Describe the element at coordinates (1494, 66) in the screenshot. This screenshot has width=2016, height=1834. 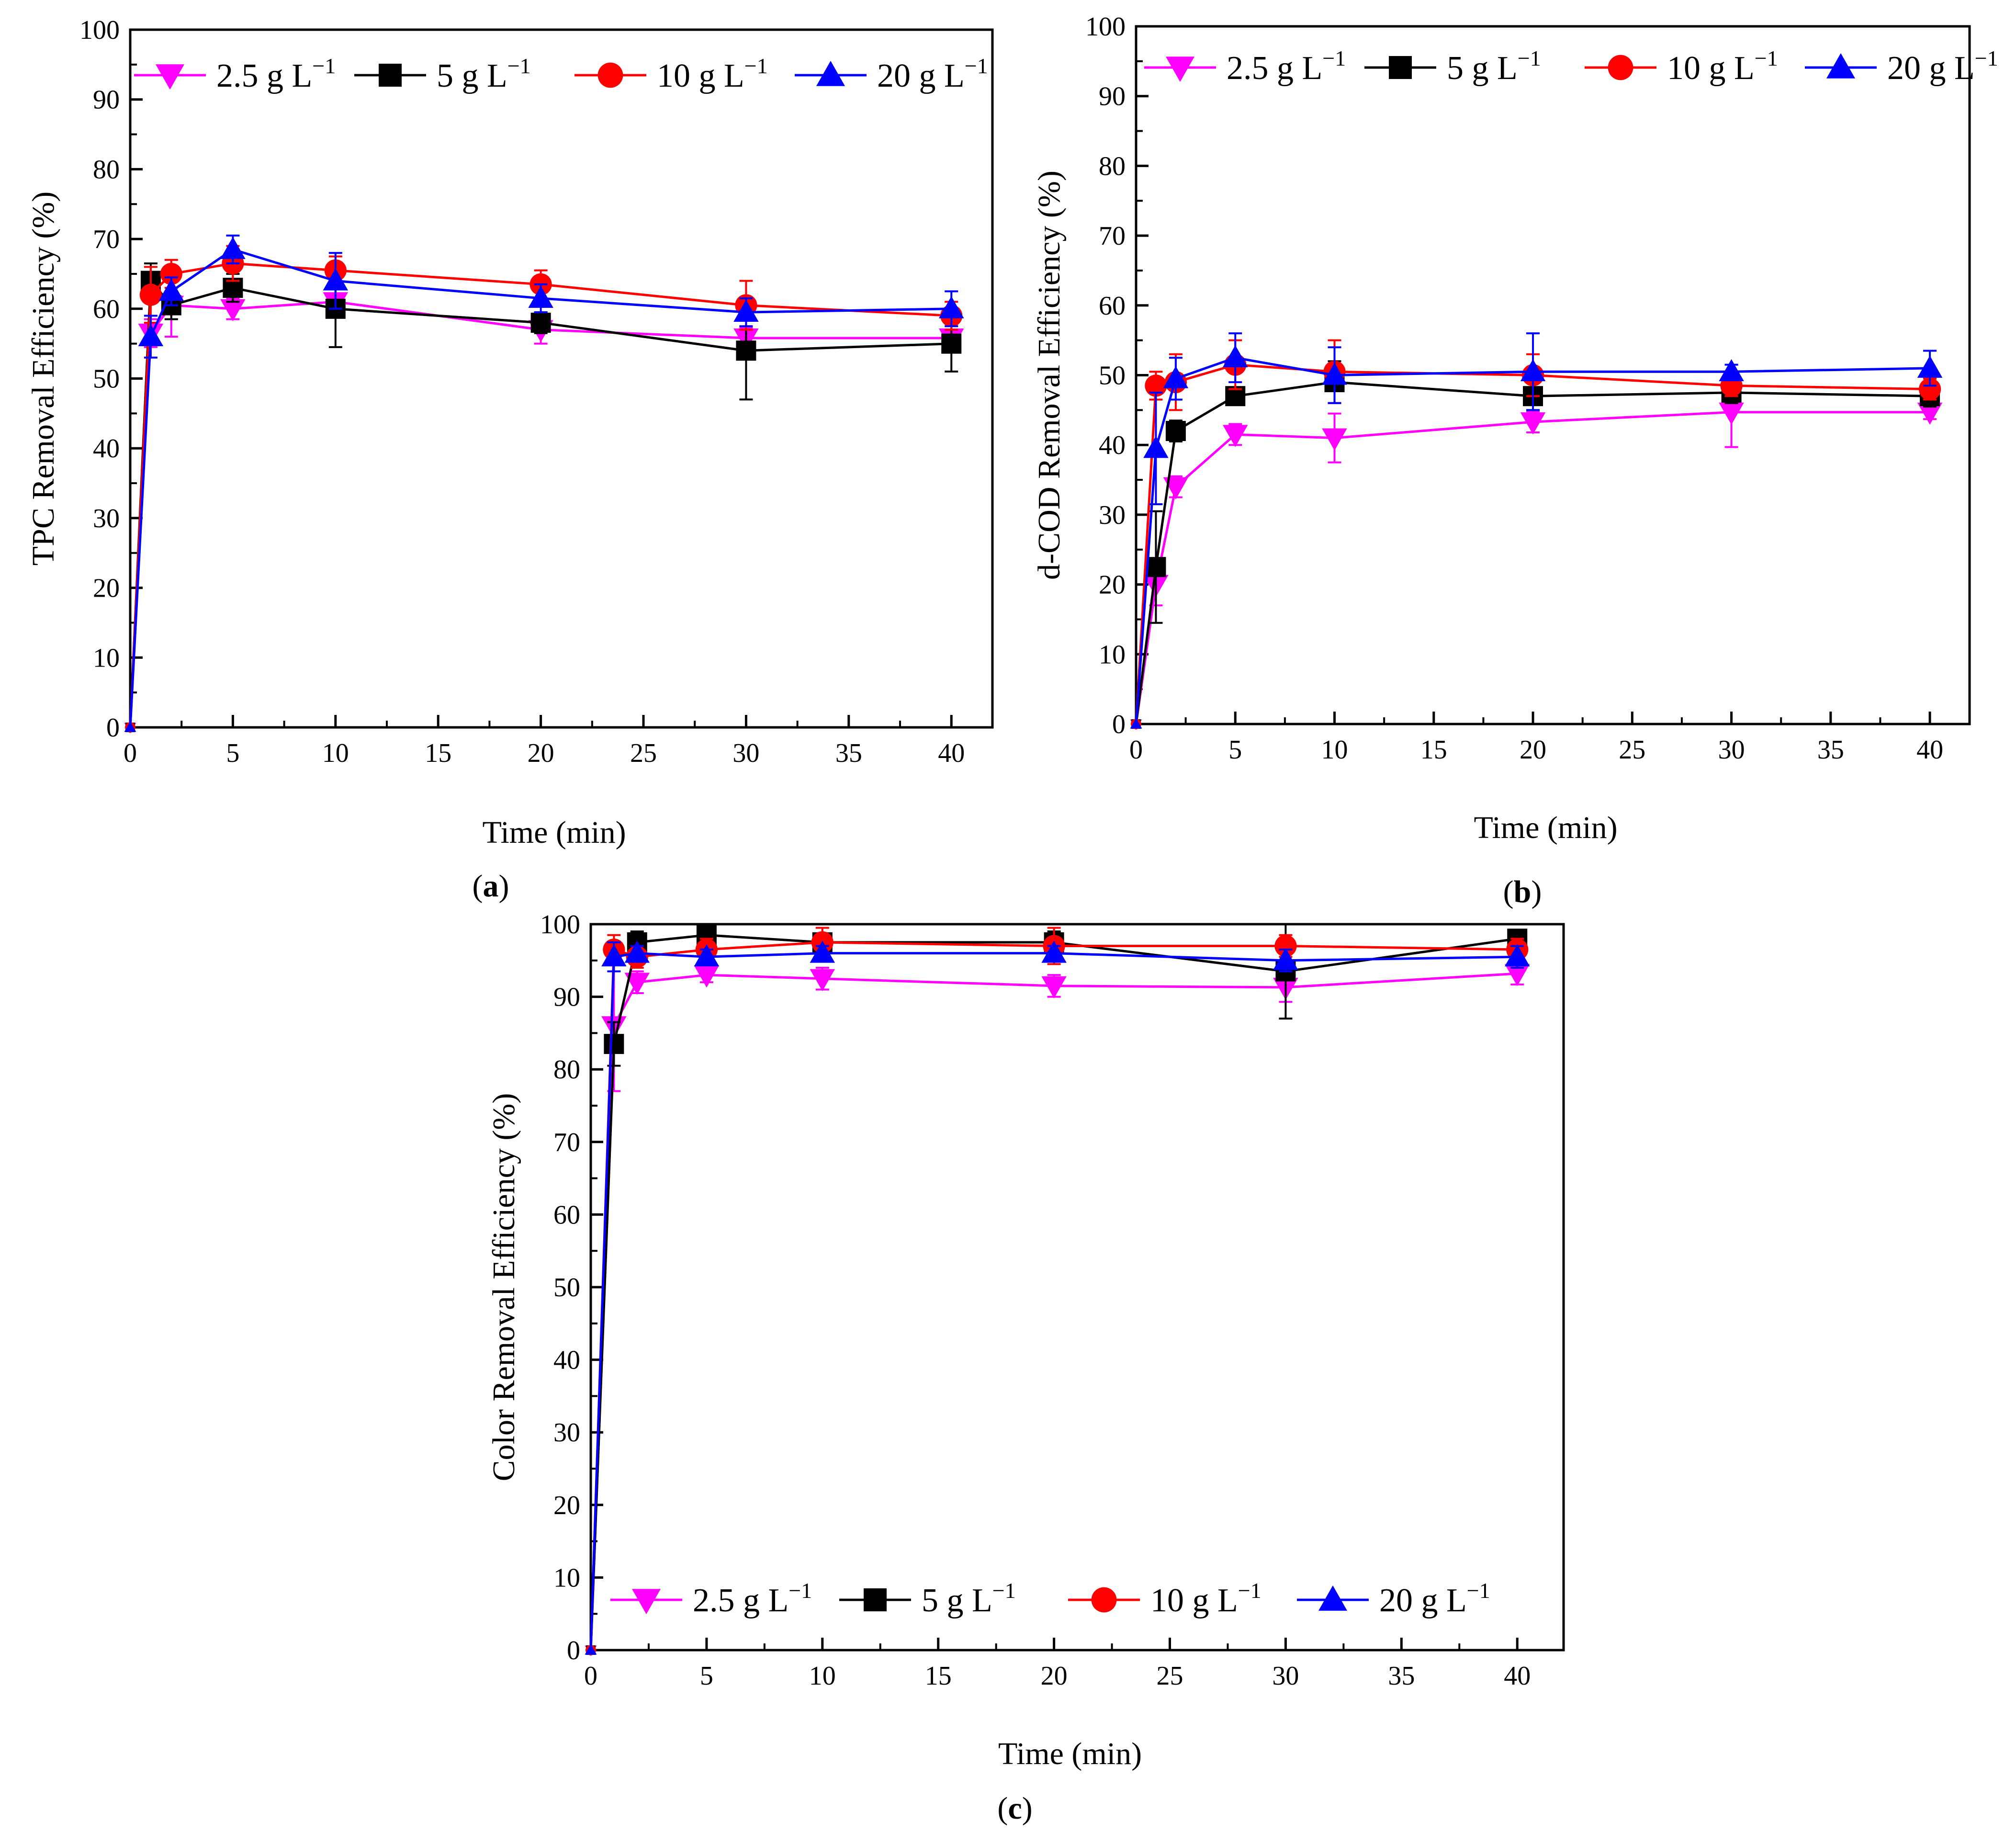
I see `legend-label: 5 g L−1` at that location.